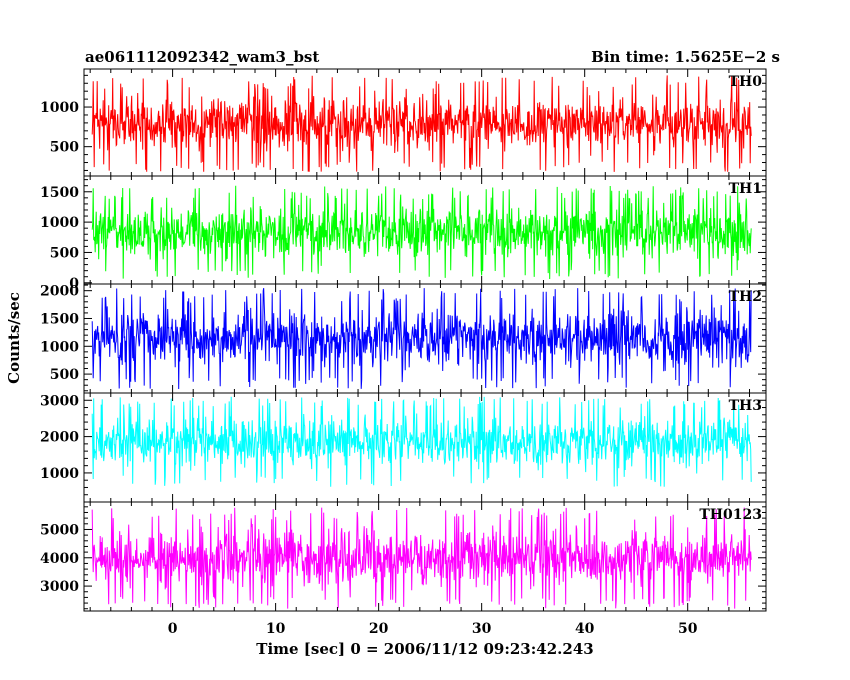 The width and height of the screenshot is (850, 680). Describe the element at coordinates (202, 57) in the screenshot. I see `chart-title: ae061112092342_wam3_bst` at that location.